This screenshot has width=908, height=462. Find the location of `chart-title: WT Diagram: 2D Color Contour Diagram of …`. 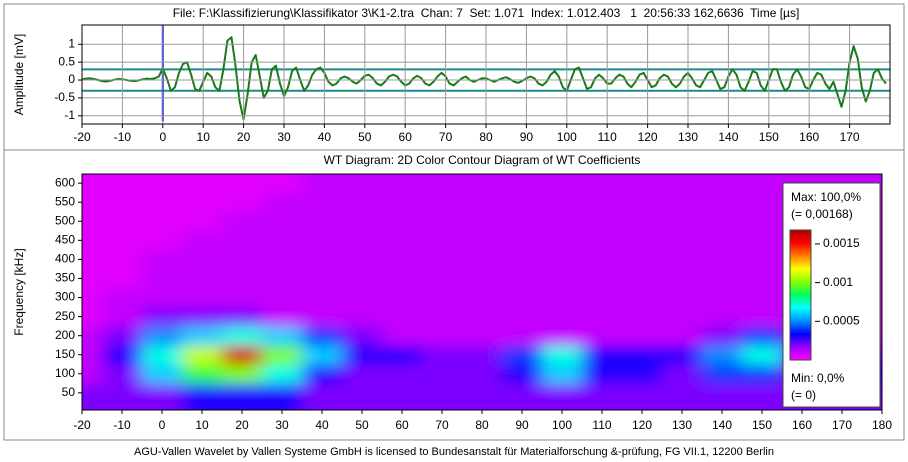

chart-title: WT Diagram: 2D Color Contour Diagram of … is located at coordinates (482, 160).